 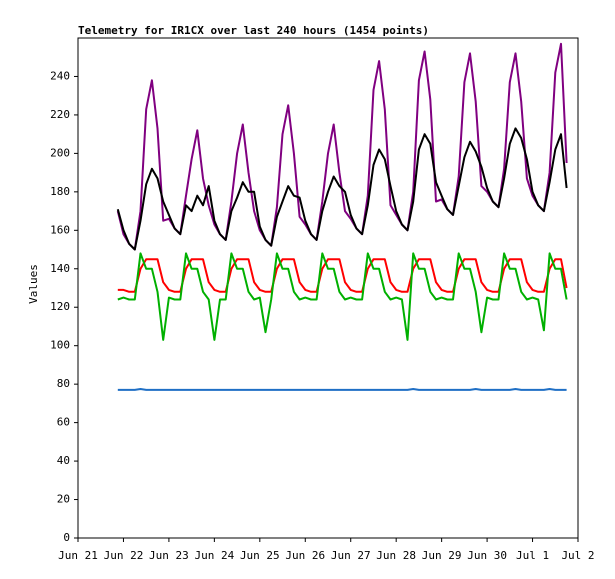 What do you see at coordinates (442, 555) in the screenshot?
I see `x-tick-label: Jun 29` at bounding box center [442, 555].